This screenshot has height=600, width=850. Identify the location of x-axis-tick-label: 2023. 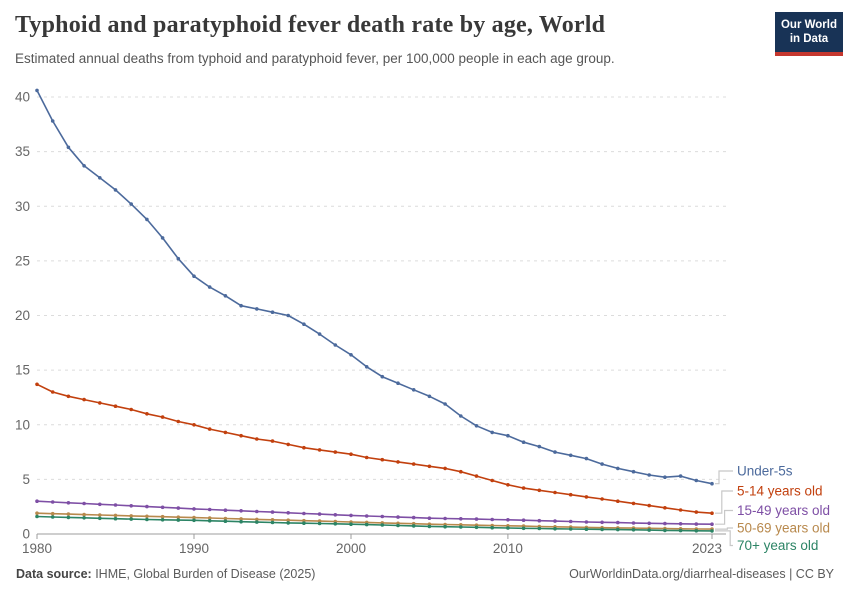
(707, 548).